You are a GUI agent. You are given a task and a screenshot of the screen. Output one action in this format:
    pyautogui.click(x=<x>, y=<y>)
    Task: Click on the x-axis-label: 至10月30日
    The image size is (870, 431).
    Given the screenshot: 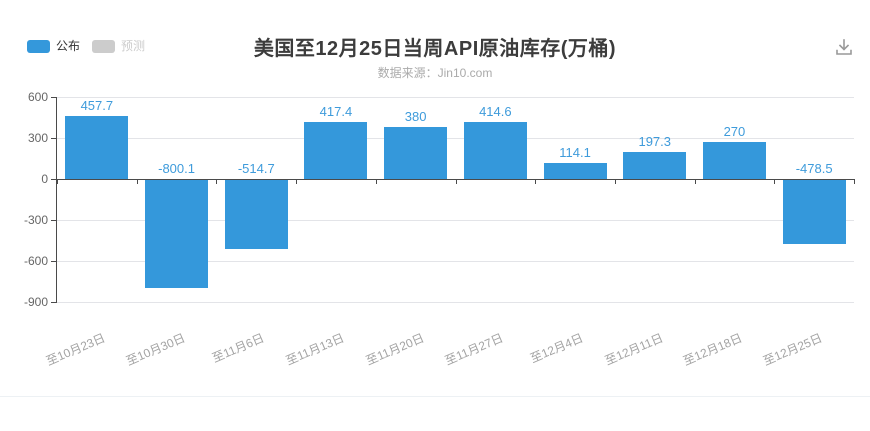 What is the action you would take?
    pyautogui.click(x=155, y=349)
    